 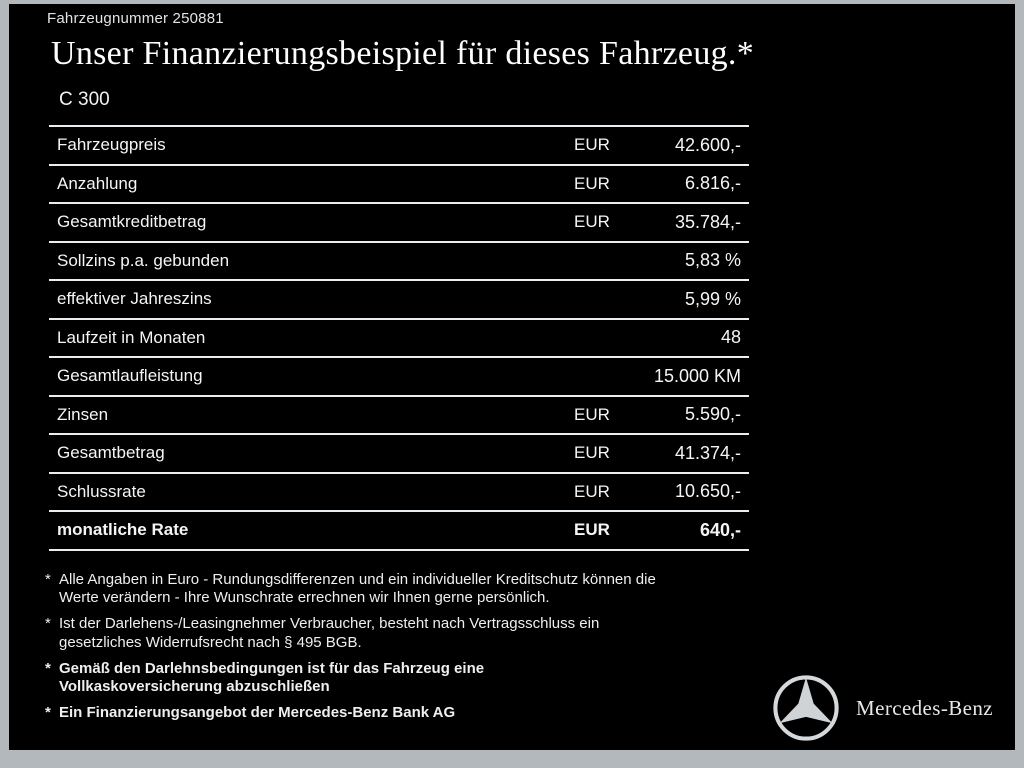 I want to click on table-row: monatliche Rate EUR 640,-, so click(x=399, y=529).